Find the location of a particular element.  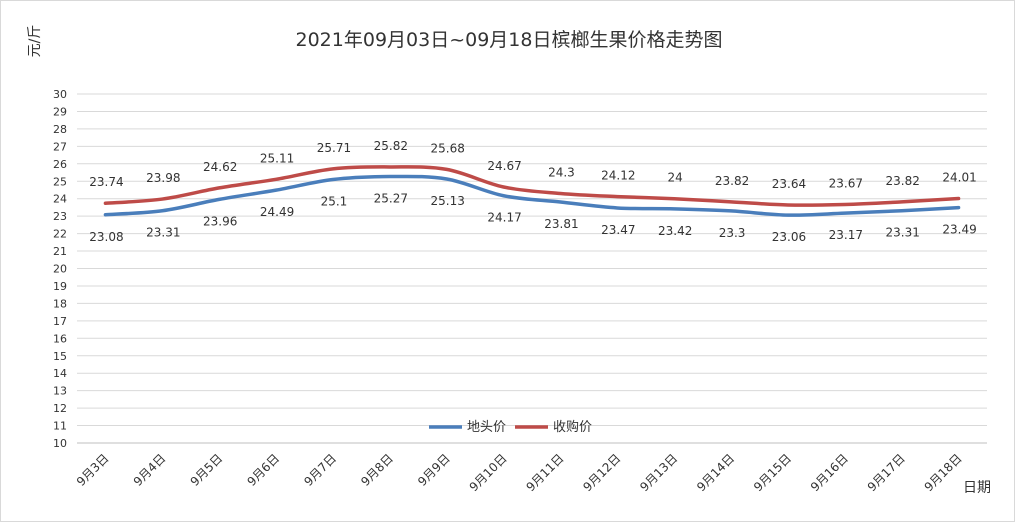

y-tick-label: 26 is located at coordinates (60, 164).